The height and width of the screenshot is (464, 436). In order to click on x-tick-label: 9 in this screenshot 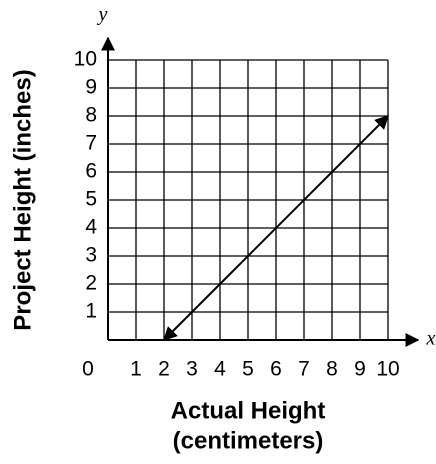, I will do `click(360, 369)`.